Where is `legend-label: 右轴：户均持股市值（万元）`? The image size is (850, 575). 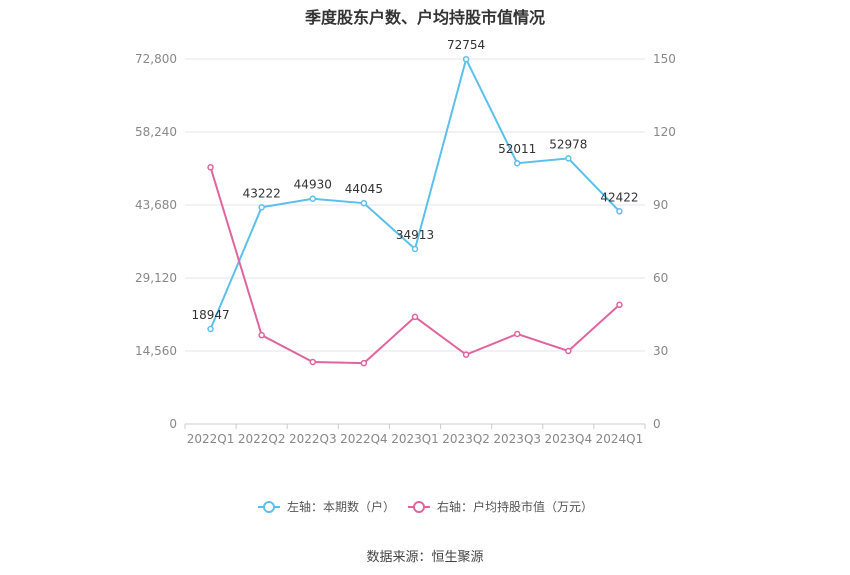 legend-label: 右轴：户均持股市值（万元） is located at coordinates (515, 506).